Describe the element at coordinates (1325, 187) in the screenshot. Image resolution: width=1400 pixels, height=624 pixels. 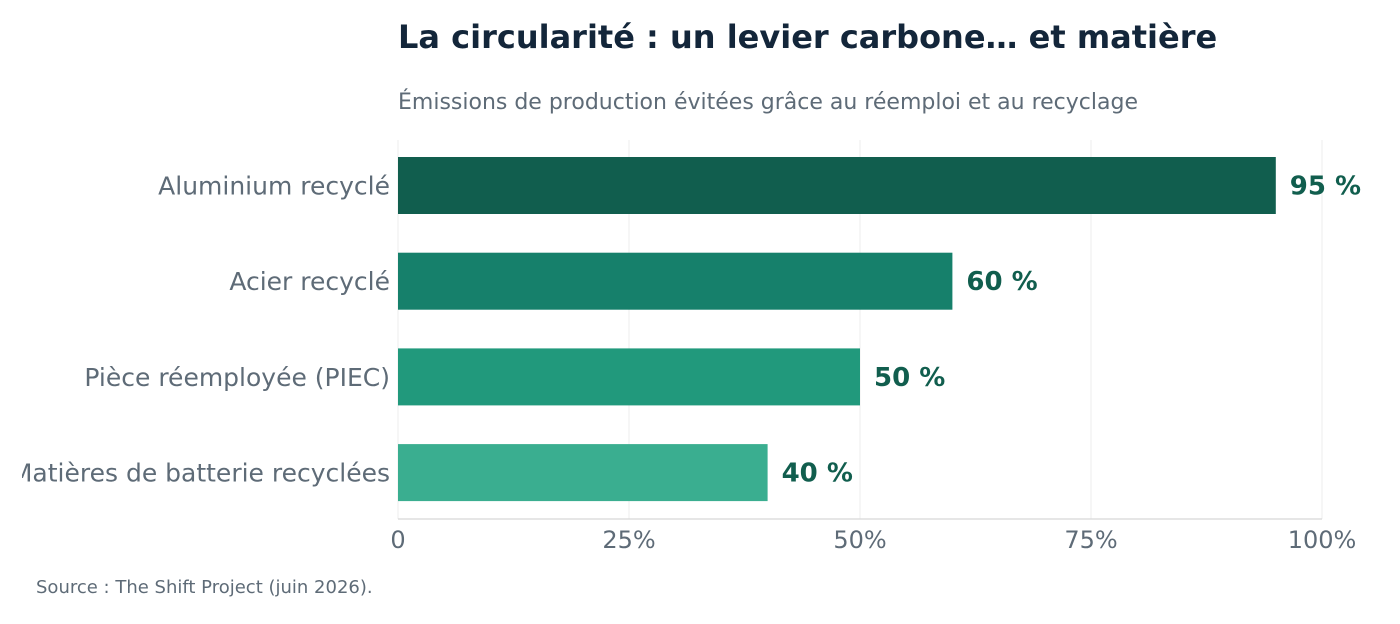
I see `value-label-0: 95 %` at that location.